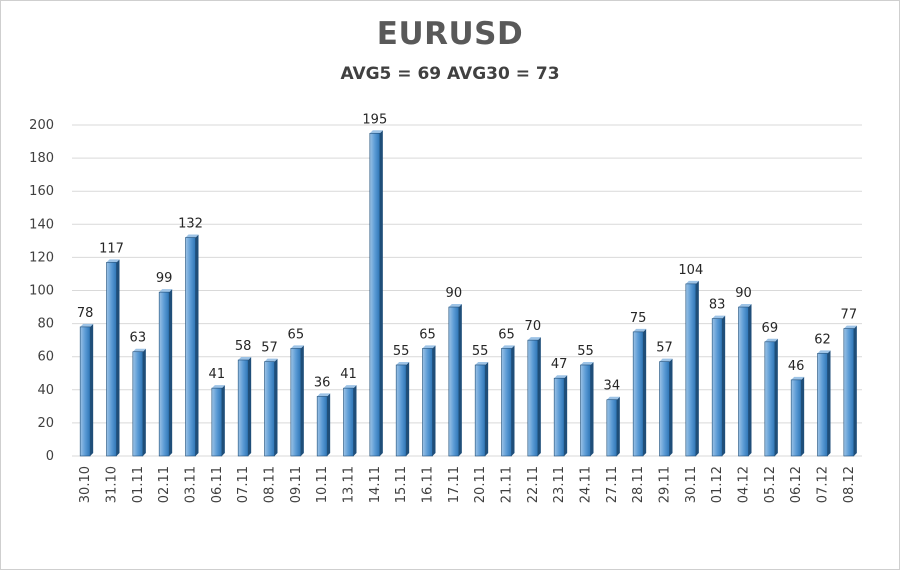 The image size is (900, 570). I want to click on x-tick-label: 01.11, so click(138, 484).